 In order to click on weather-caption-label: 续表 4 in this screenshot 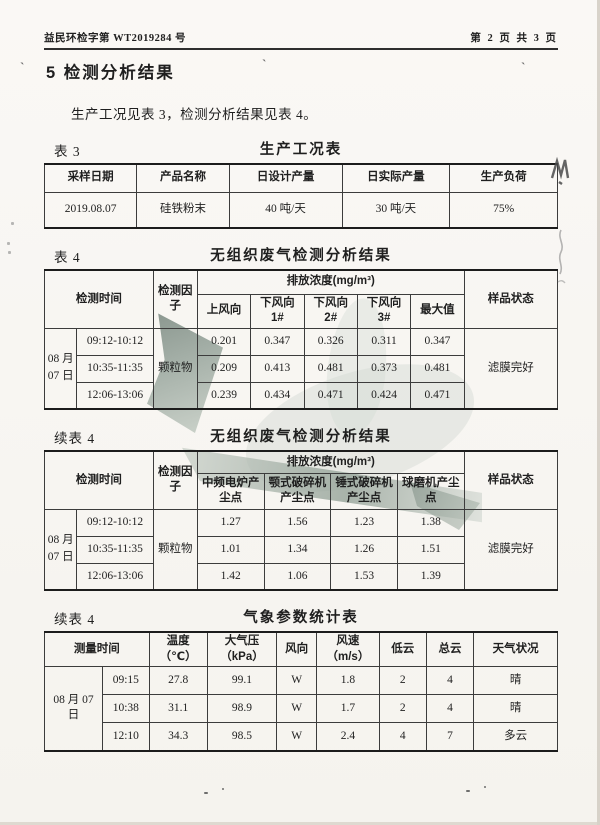, I will do `click(75, 620)`.